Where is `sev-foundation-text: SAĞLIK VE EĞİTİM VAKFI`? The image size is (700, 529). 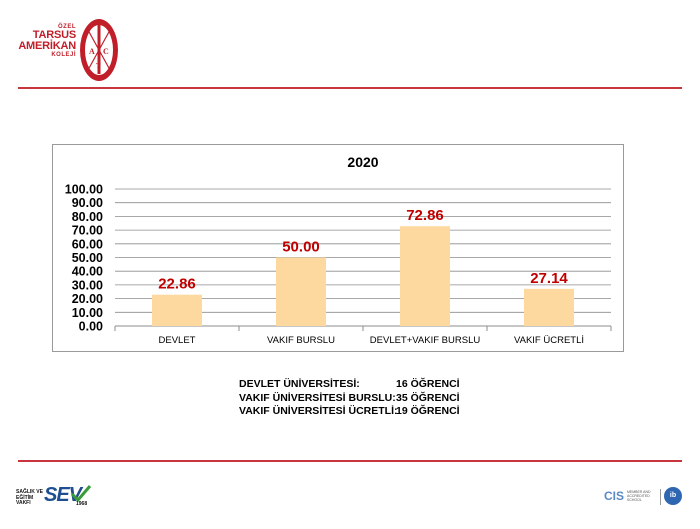 sev-foundation-text: SAĞLIK VE EĞİTİM VAKFI is located at coordinates (29, 498).